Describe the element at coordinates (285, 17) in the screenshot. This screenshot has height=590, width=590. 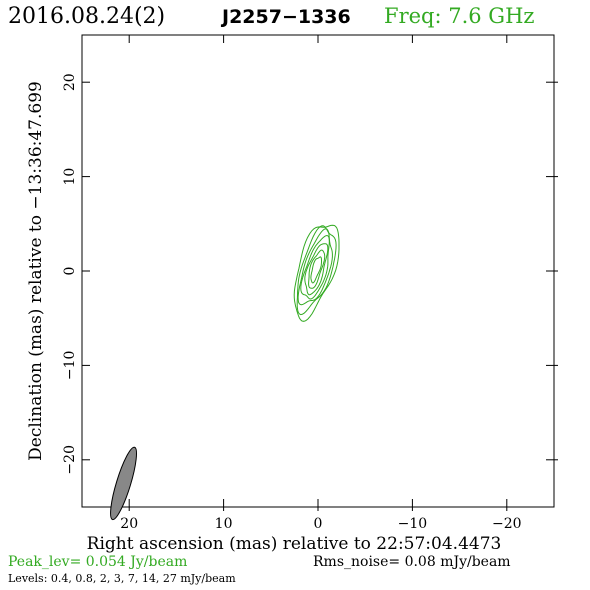
I see `source-name: J2257−1336` at that location.